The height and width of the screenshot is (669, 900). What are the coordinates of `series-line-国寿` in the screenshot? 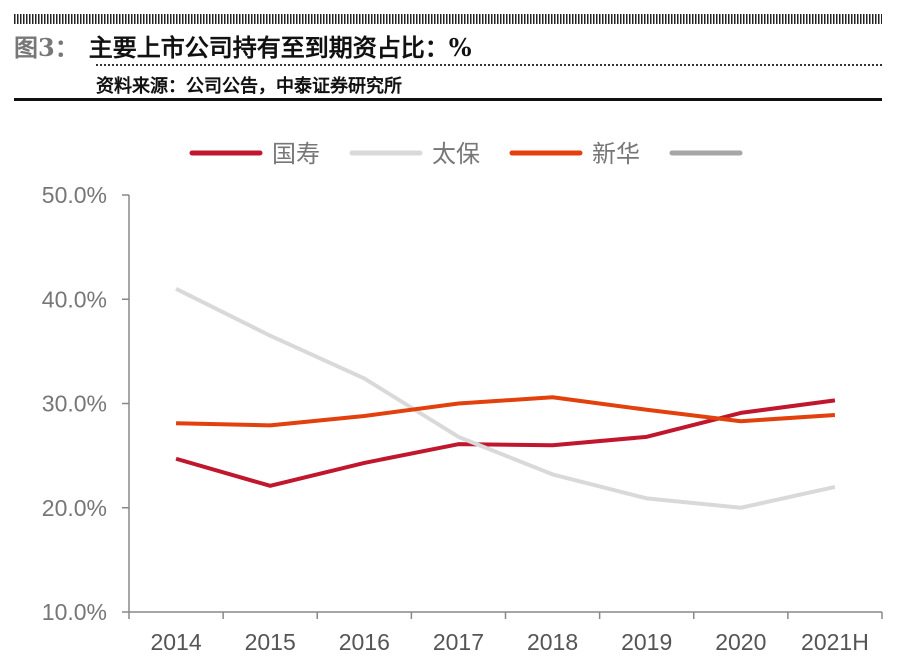 It's located at (505, 443).